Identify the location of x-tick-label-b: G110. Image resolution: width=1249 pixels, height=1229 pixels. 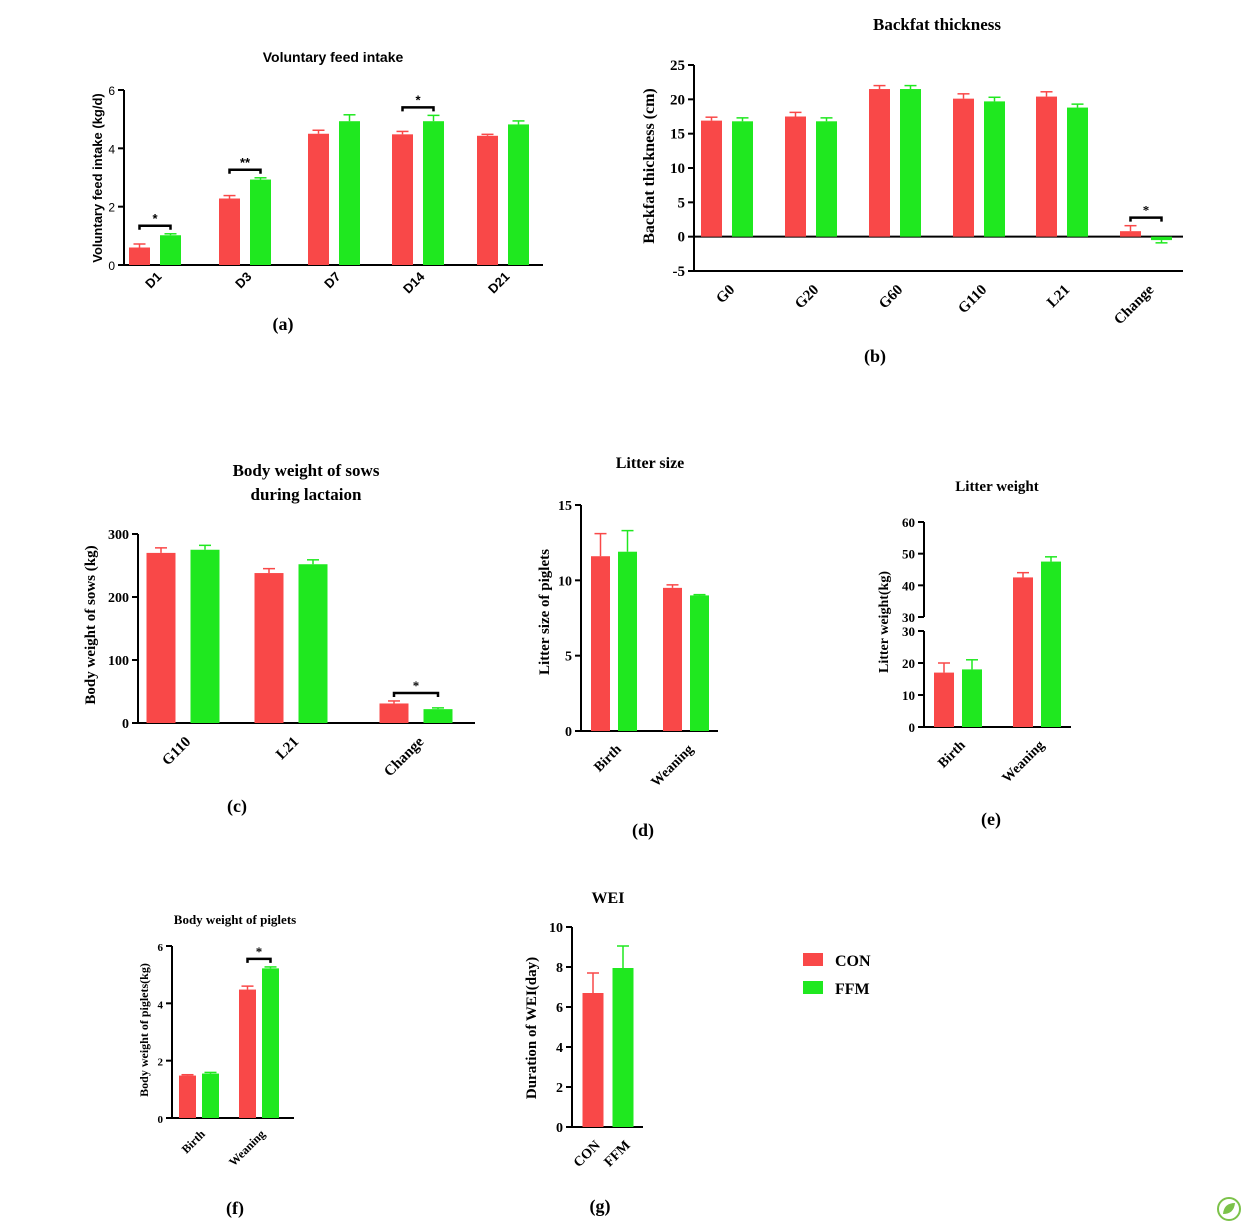
(972, 299).